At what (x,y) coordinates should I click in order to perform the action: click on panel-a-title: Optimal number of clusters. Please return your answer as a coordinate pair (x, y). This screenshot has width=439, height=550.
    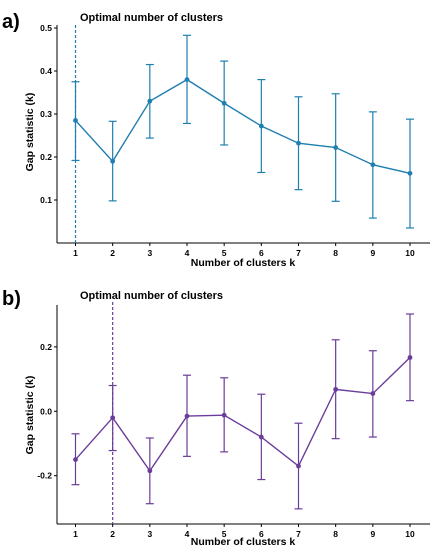
    Looking at the image, I should click on (151, 18).